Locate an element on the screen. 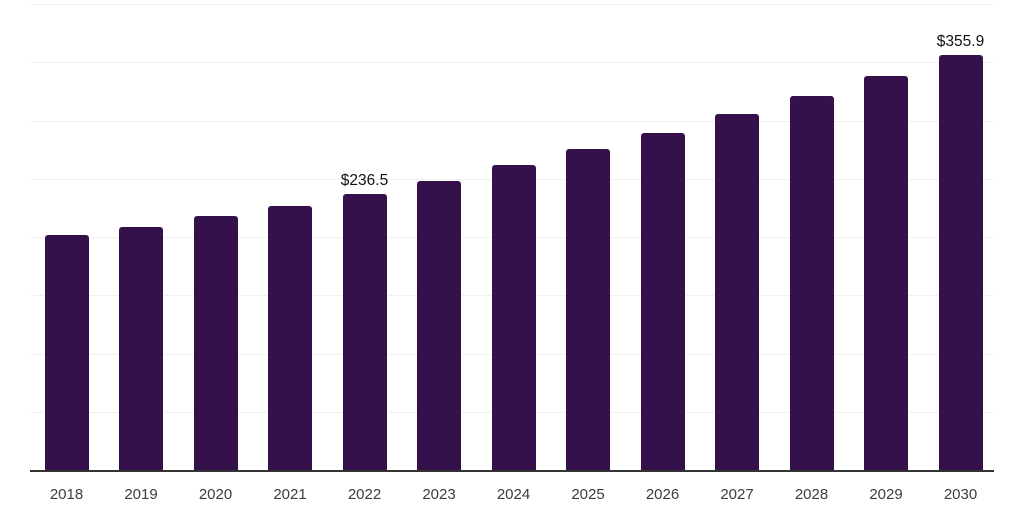  x-tick-label-2030: 2030 is located at coordinates (960, 494).